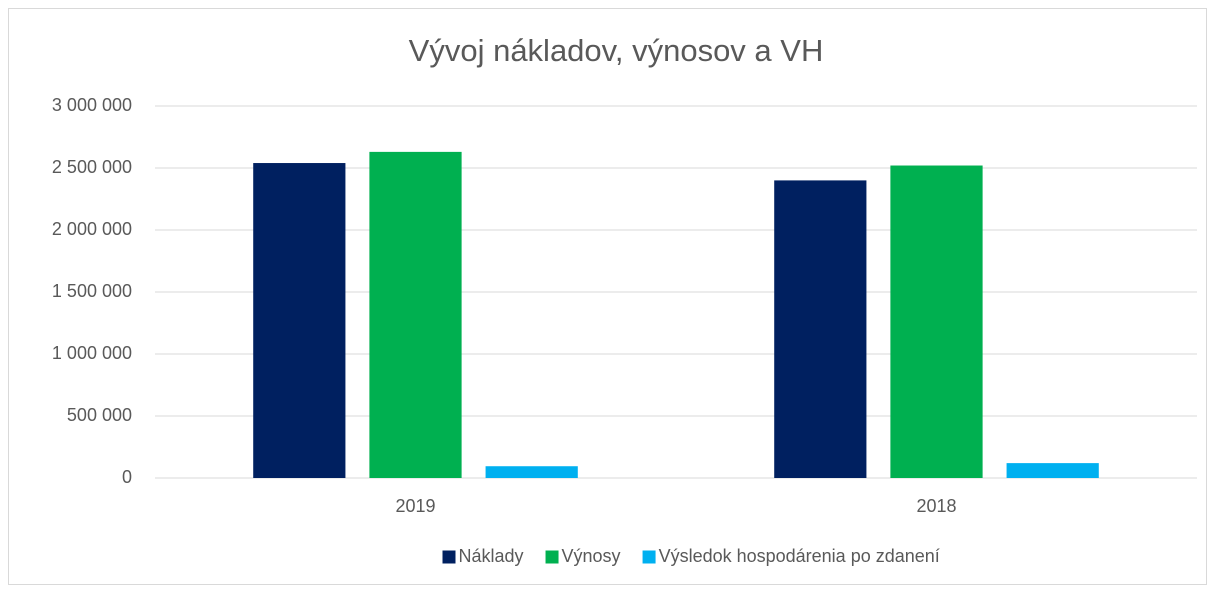  What do you see at coordinates (616, 50) in the screenshot?
I see `chart-title: Vývoj nákladov, výnosov a VH` at bounding box center [616, 50].